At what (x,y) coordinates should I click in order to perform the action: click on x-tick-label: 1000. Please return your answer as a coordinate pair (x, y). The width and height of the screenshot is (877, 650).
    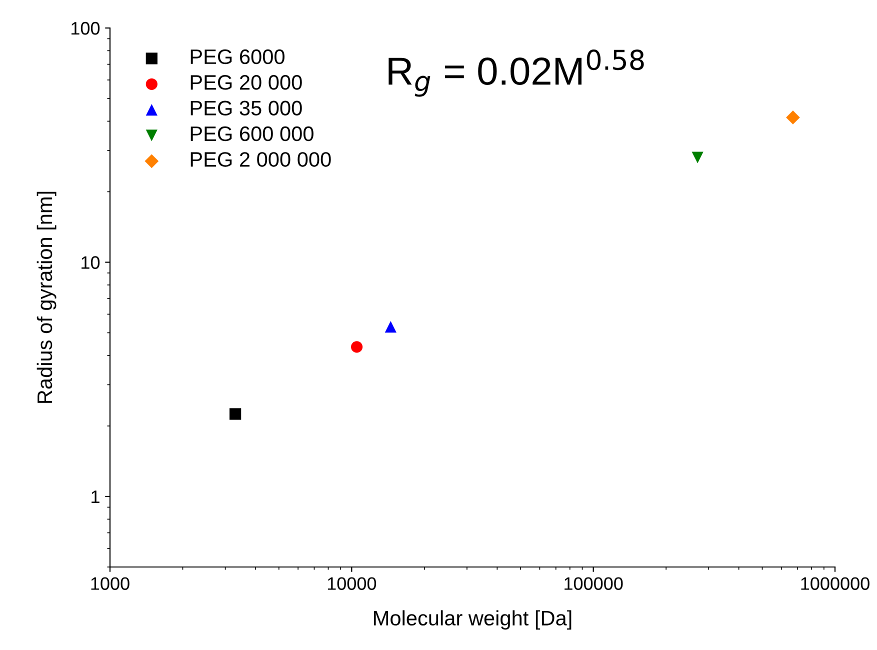
    Looking at the image, I should click on (110, 583).